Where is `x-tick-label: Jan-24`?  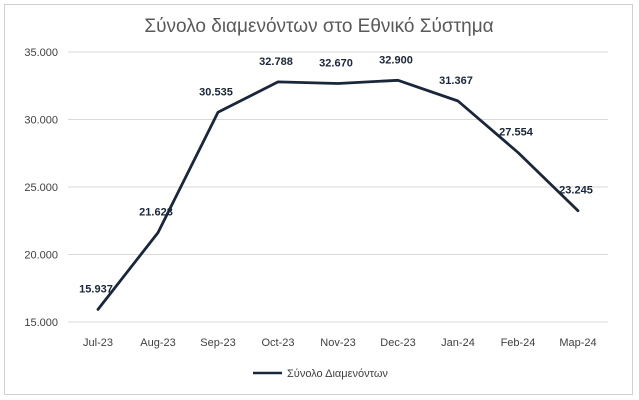
x-tick-label: Jan-24 is located at coordinates (458, 343).